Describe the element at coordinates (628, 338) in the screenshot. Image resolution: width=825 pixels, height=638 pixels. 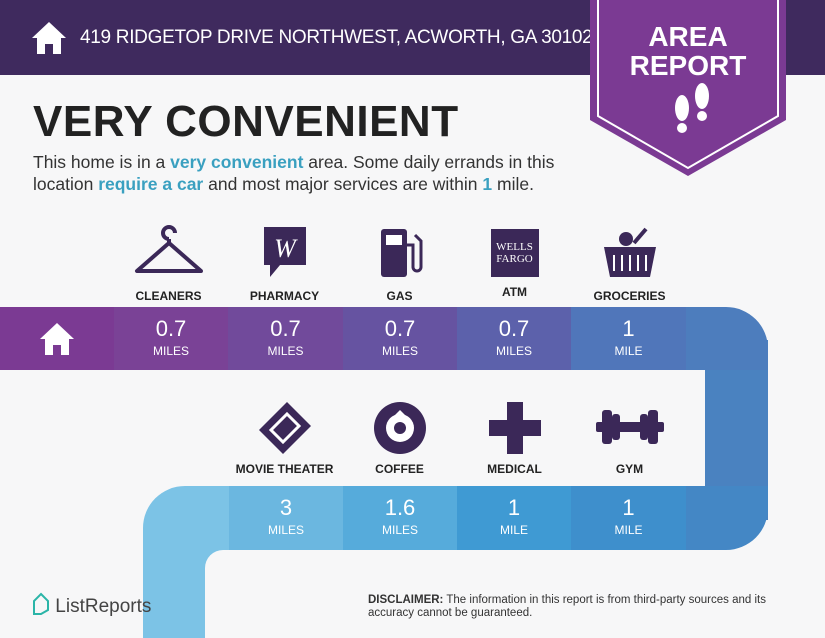
I see `groceries-distance: 1 MILE` at that location.